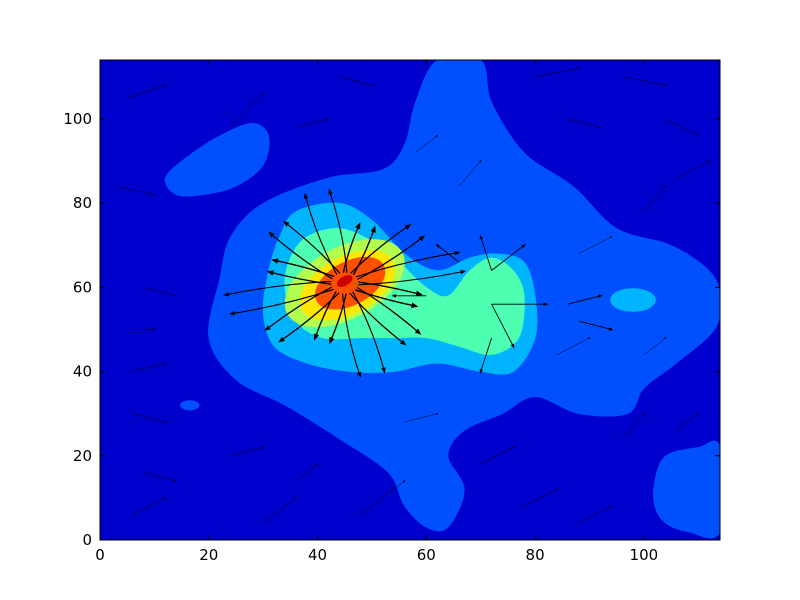 The image size is (800, 600). I want to click on x-tick-label: 100, so click(644, 555).